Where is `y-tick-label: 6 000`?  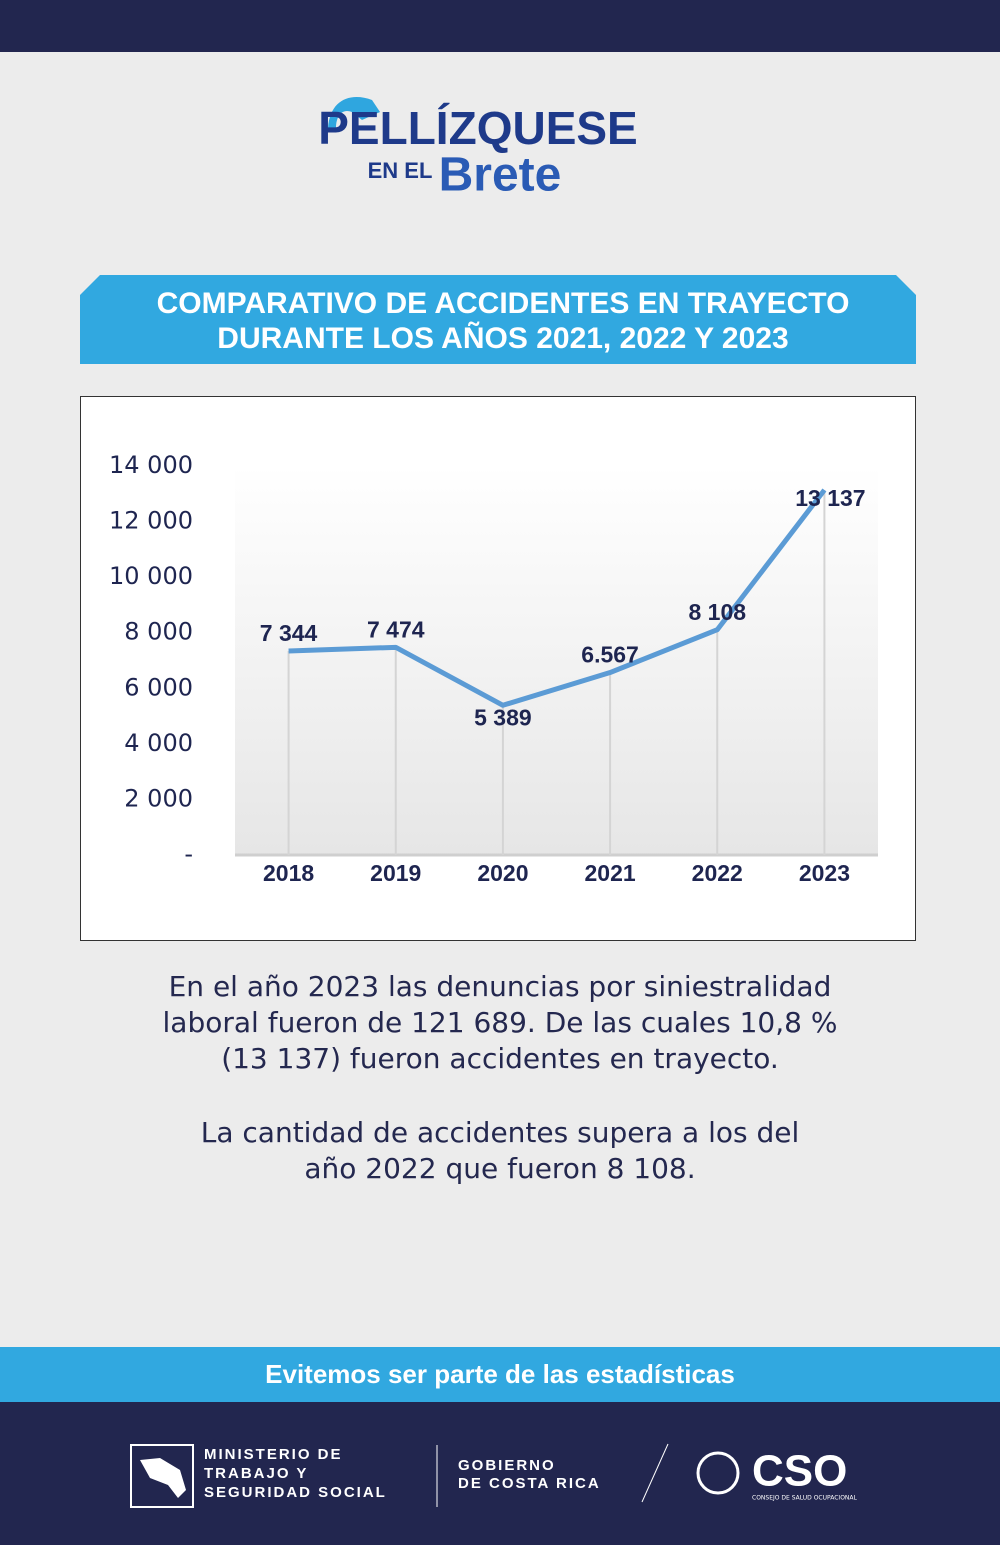
y-tick-label: 6 000 is located at coordinates (158, 687).